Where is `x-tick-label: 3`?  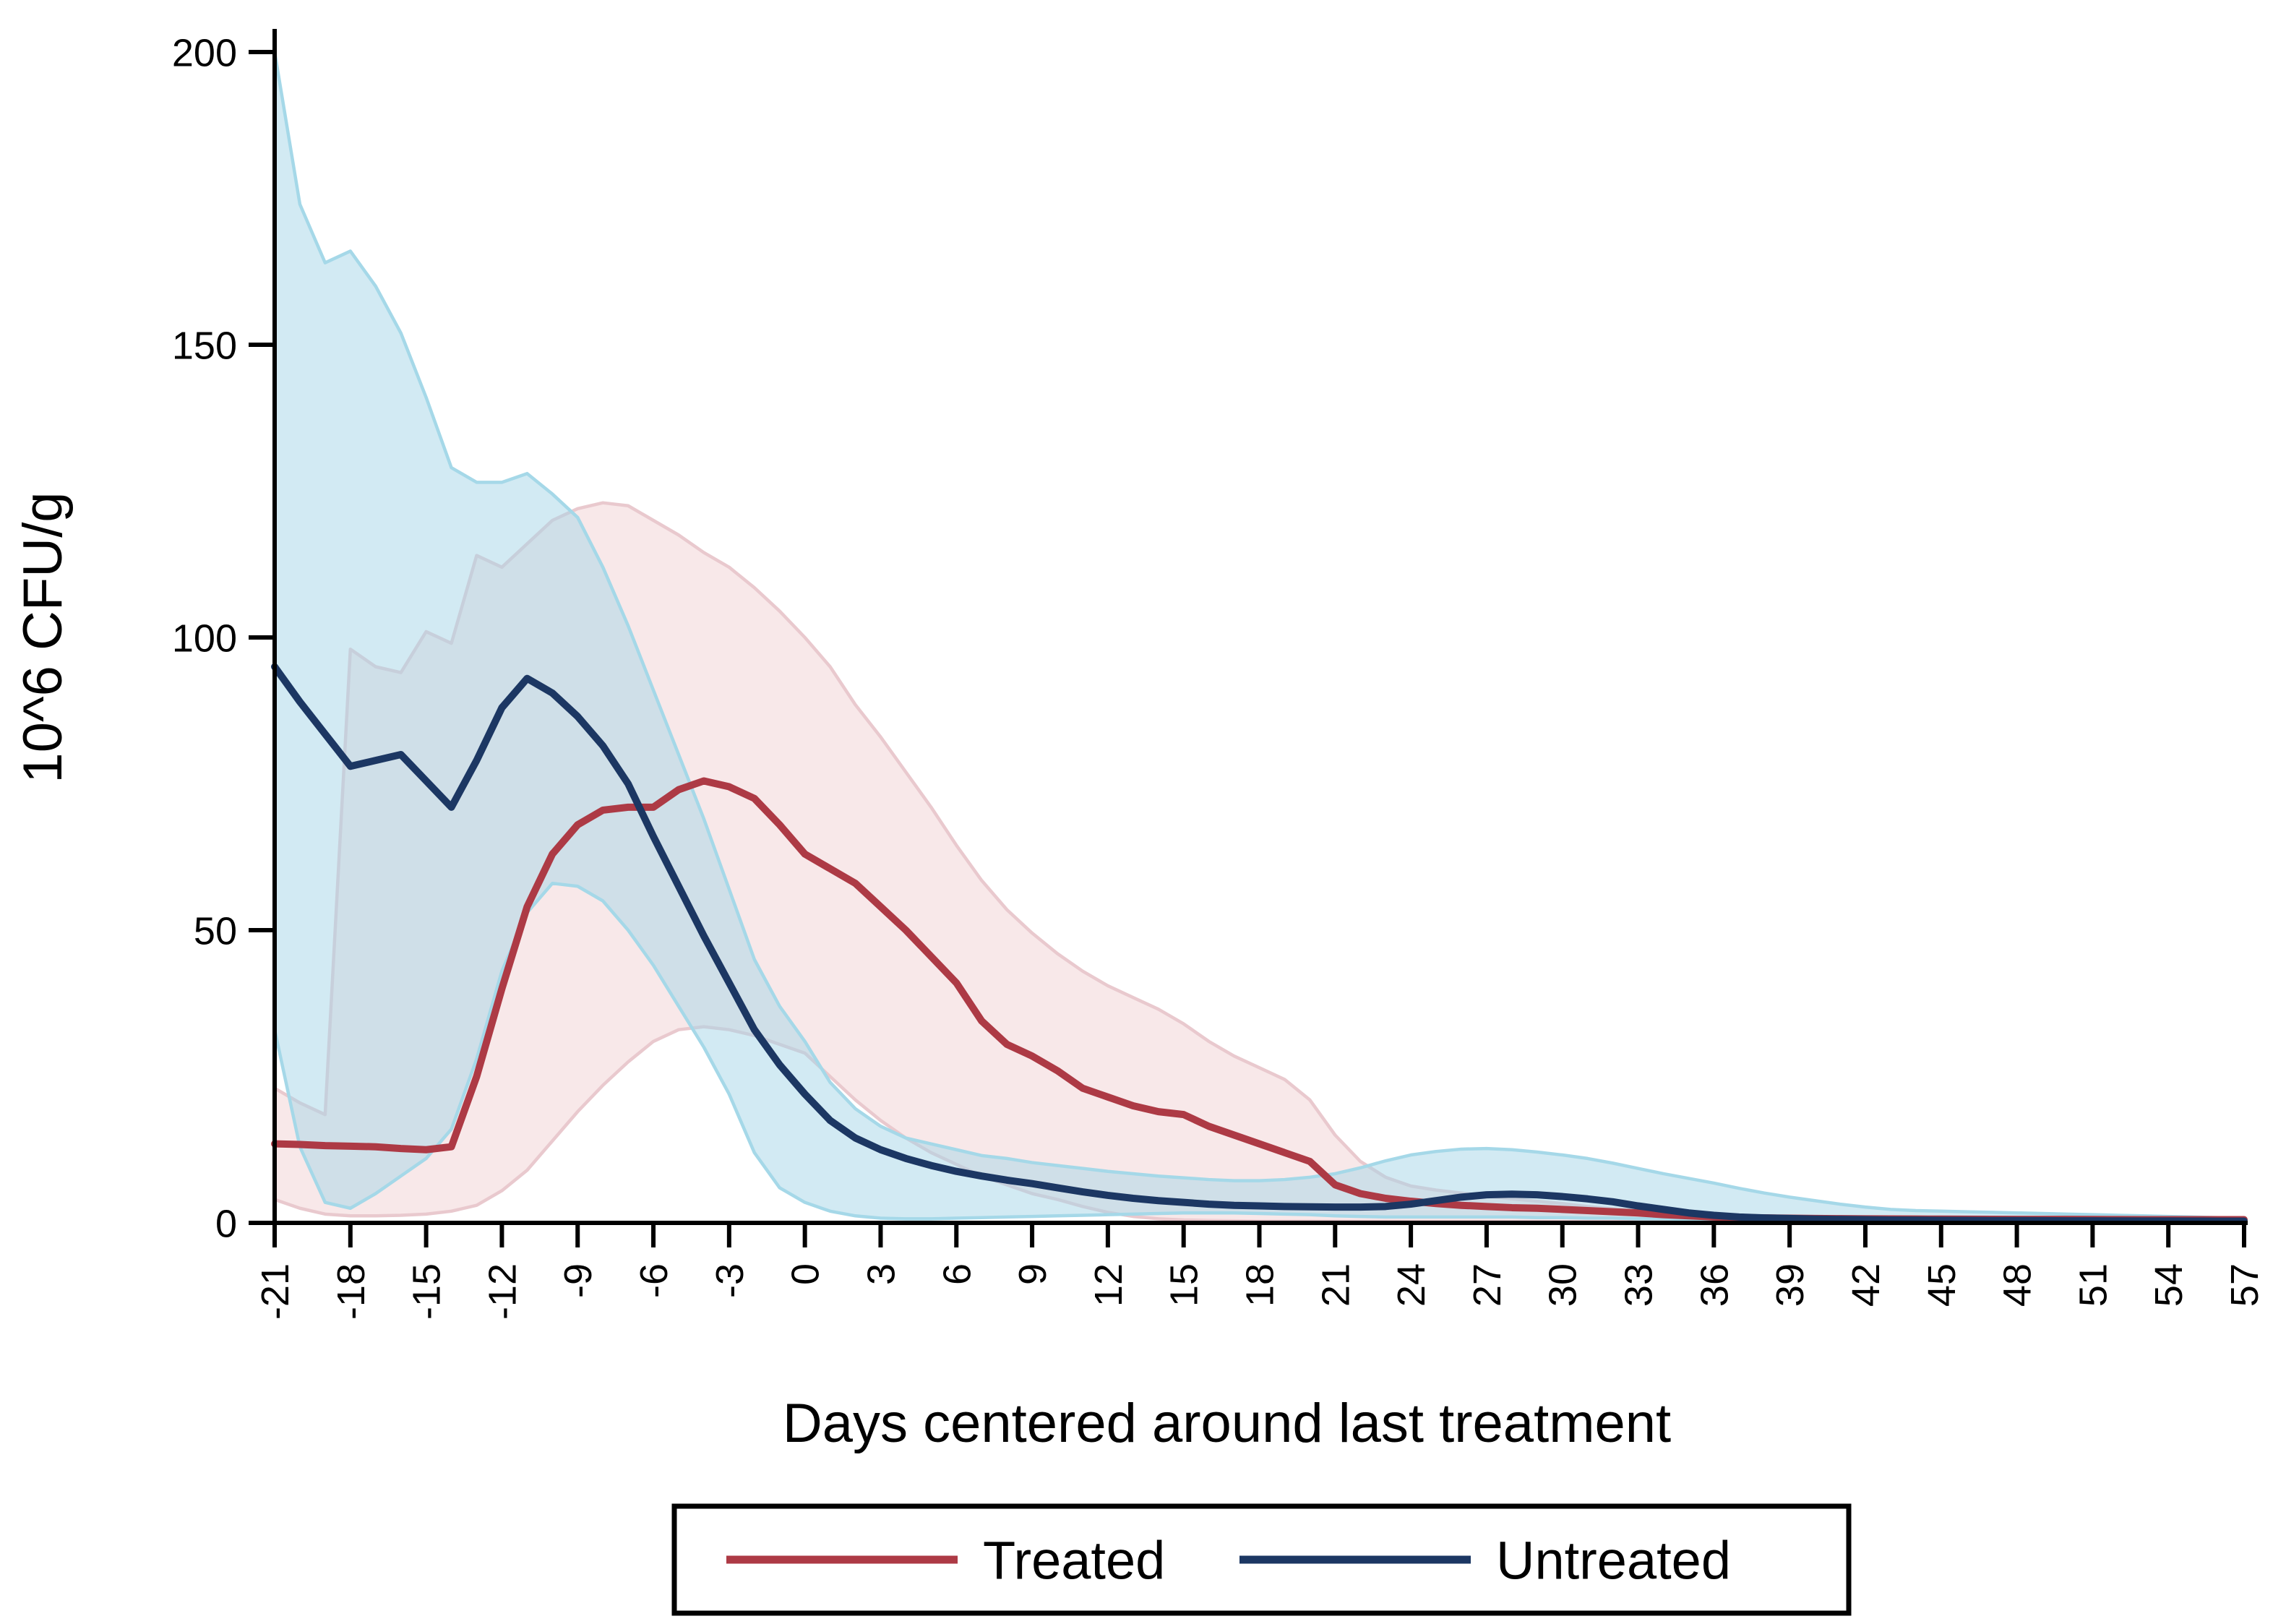
x-tick-label: 3 is located at coordinates (881, 1274).